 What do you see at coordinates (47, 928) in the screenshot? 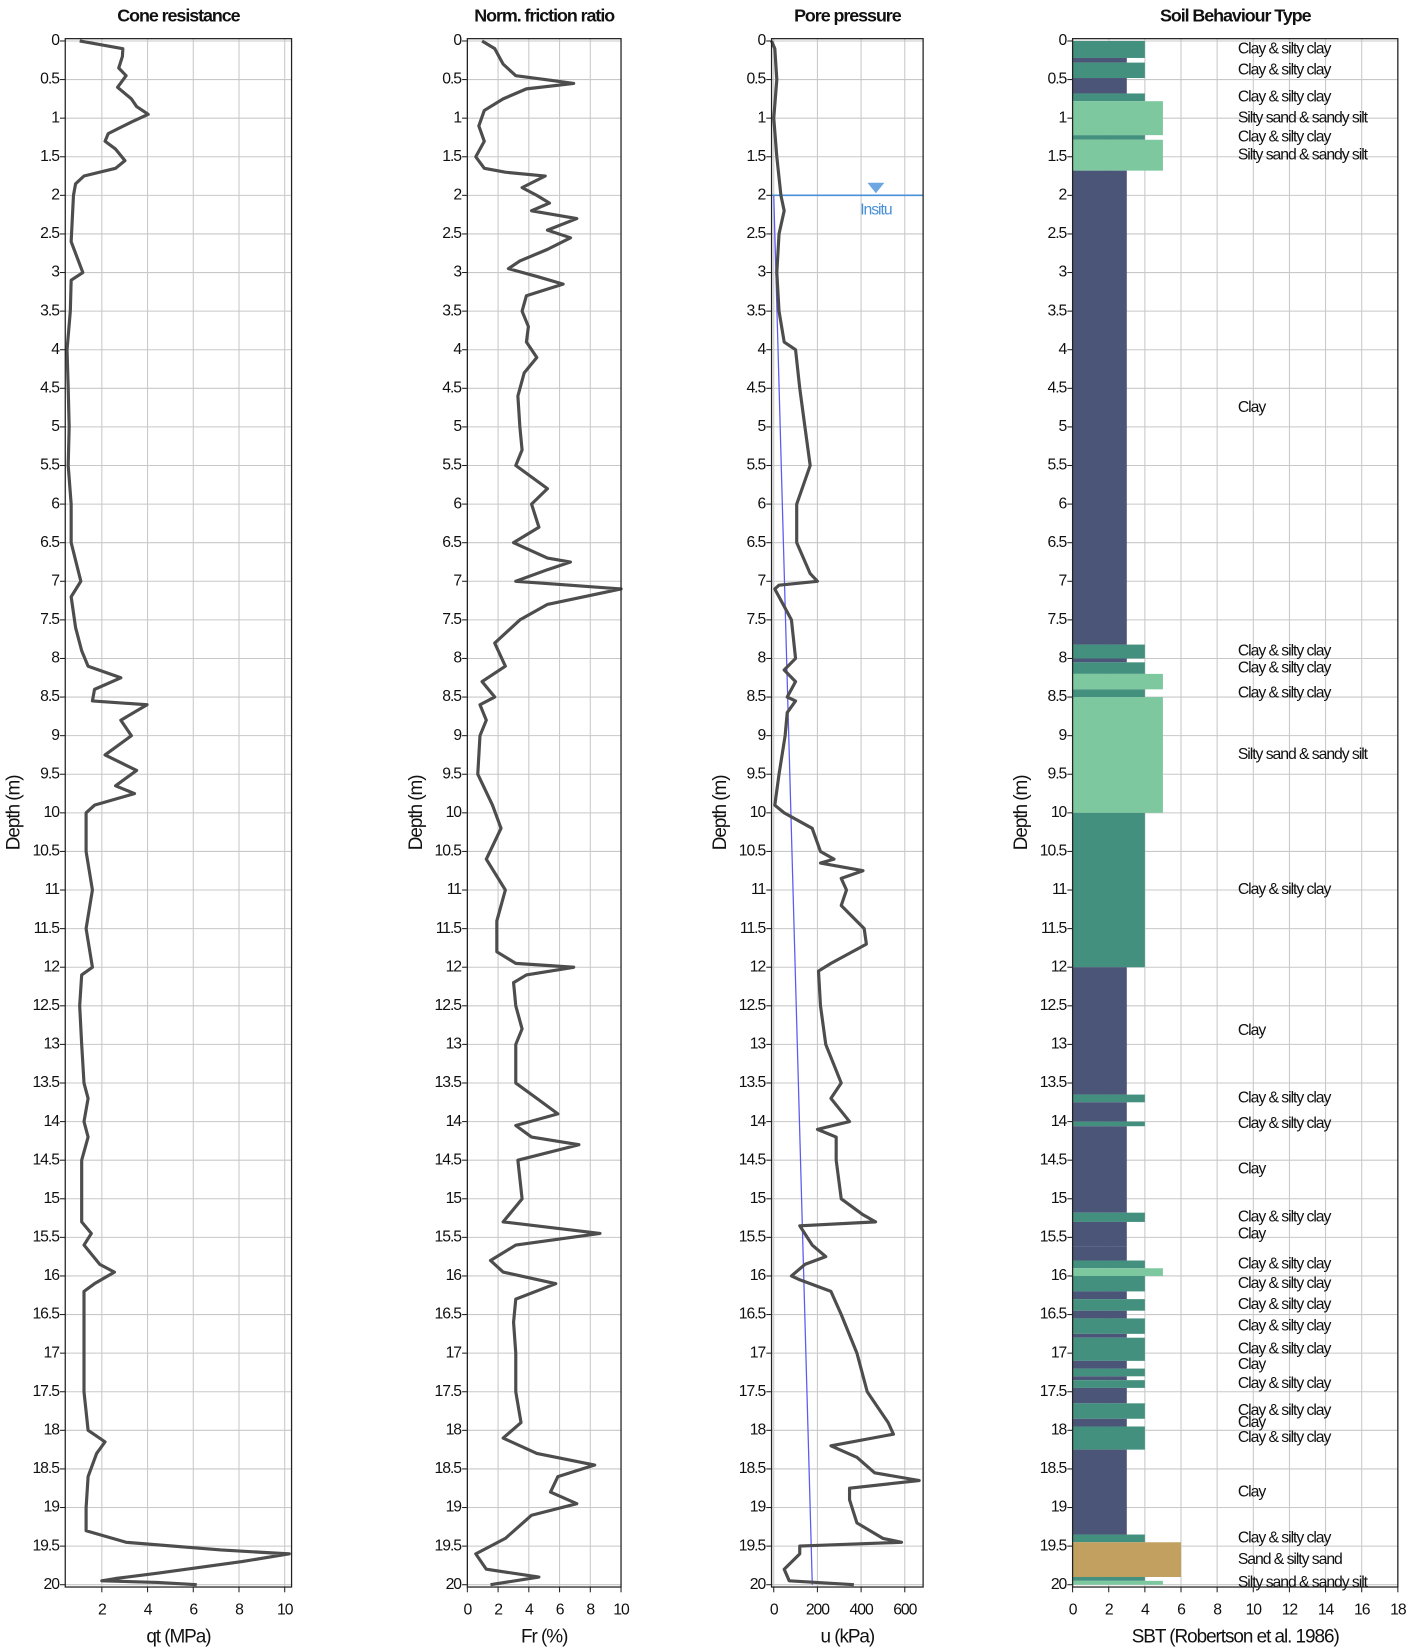
I see `y-tick-label: 11.5` at bounding box center [47, 928].